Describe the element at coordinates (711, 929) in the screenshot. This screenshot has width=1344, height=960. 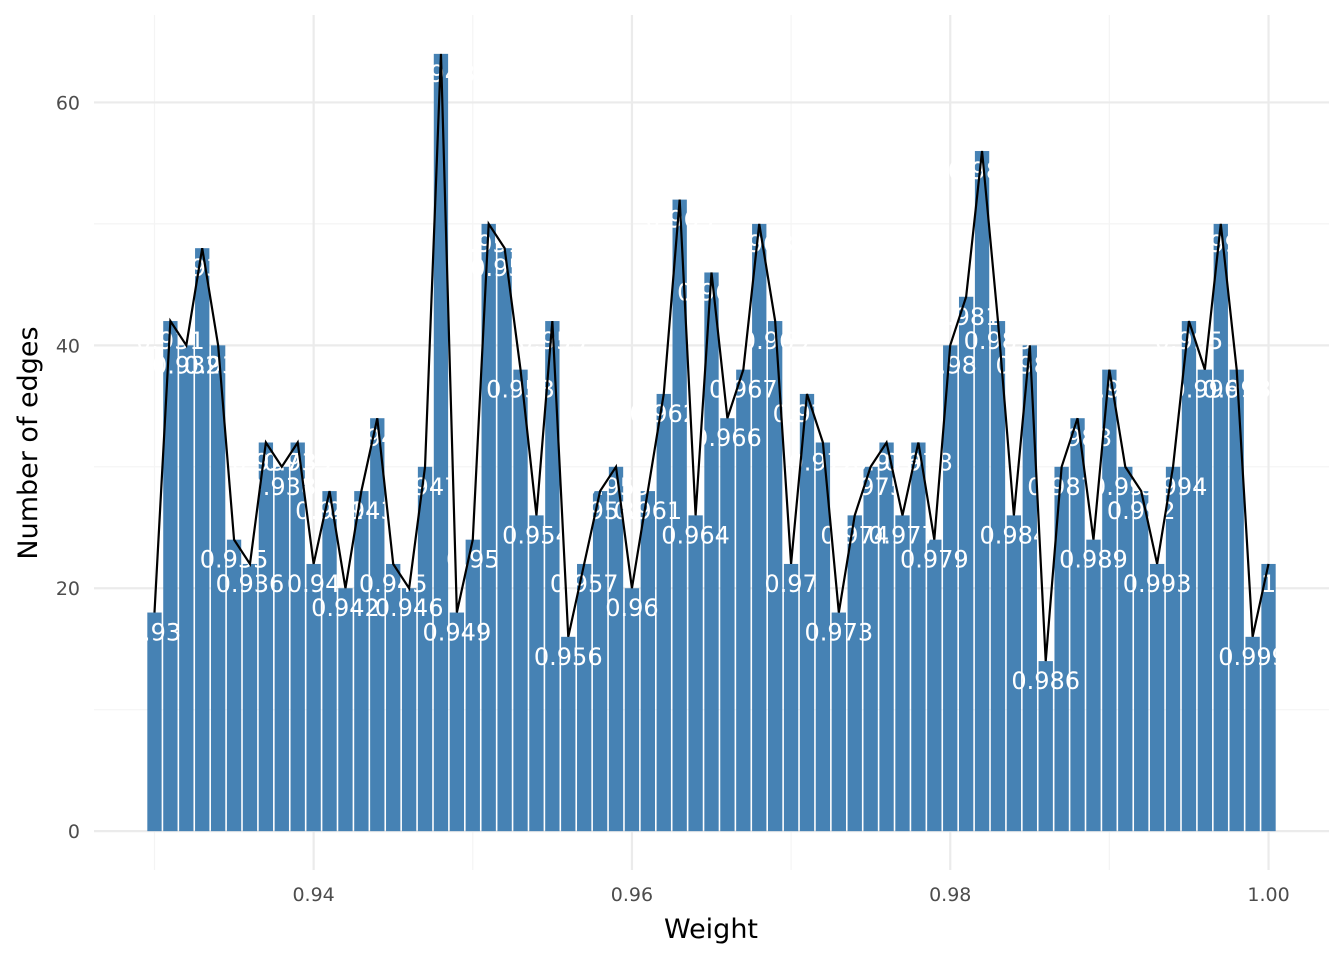
I see `x-axis-title: Weight` at that location.